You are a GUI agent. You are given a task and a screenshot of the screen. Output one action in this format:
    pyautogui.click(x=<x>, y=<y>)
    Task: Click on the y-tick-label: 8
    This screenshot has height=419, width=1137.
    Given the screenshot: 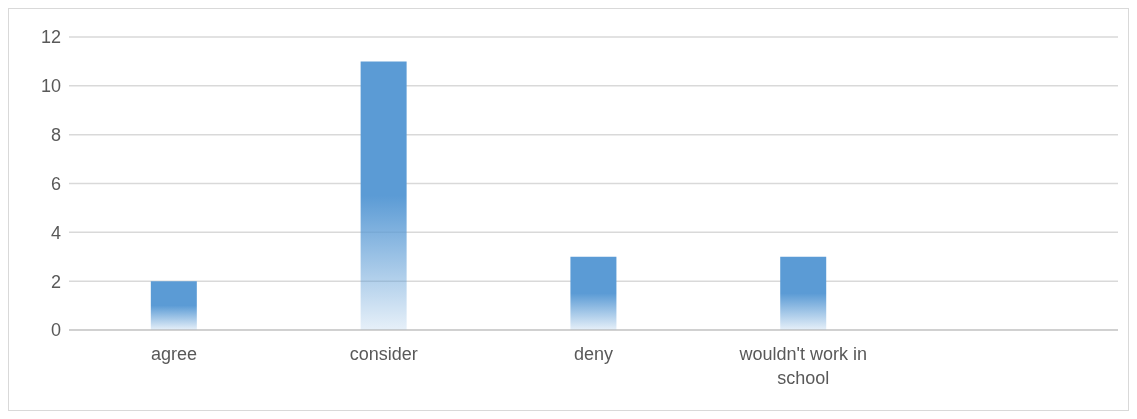 What is the action you would take?
    pyautogui.click(x=55, y=135)
    